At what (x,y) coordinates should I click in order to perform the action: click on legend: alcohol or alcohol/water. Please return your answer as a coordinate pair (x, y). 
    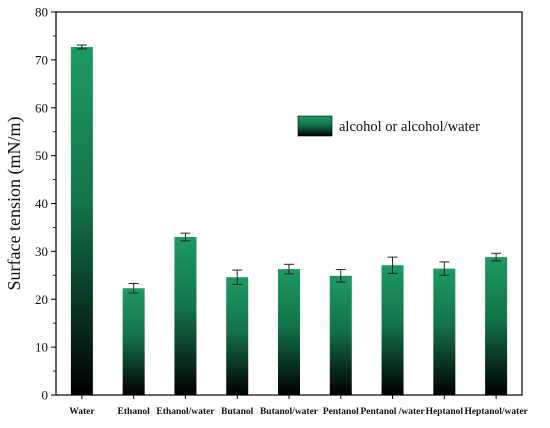
    Looking at the image, I should click on (388, 126).